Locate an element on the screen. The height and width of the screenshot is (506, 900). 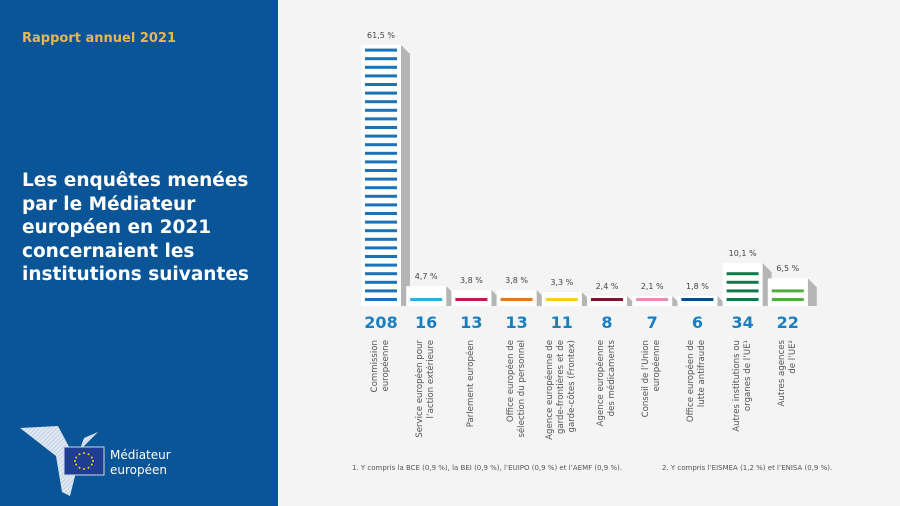
category-line: lutte antifraude is located at coordinates (702, 374).